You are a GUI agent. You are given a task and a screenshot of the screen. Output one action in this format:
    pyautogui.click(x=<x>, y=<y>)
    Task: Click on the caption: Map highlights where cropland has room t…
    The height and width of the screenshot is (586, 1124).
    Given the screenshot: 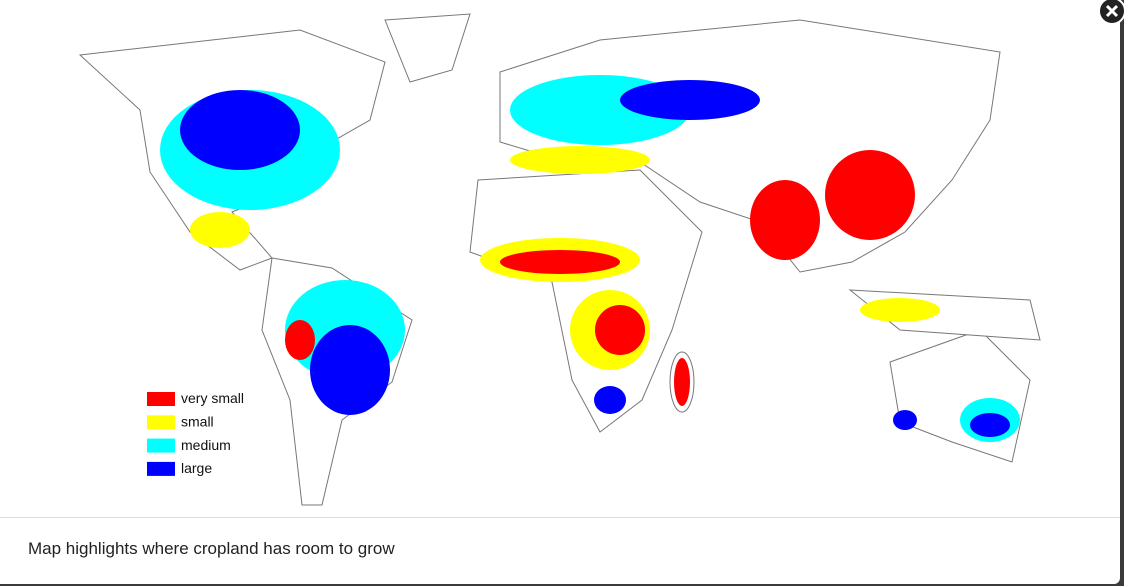 What is the action you would take?
    pyautogui.click(x=211, y=548)
    